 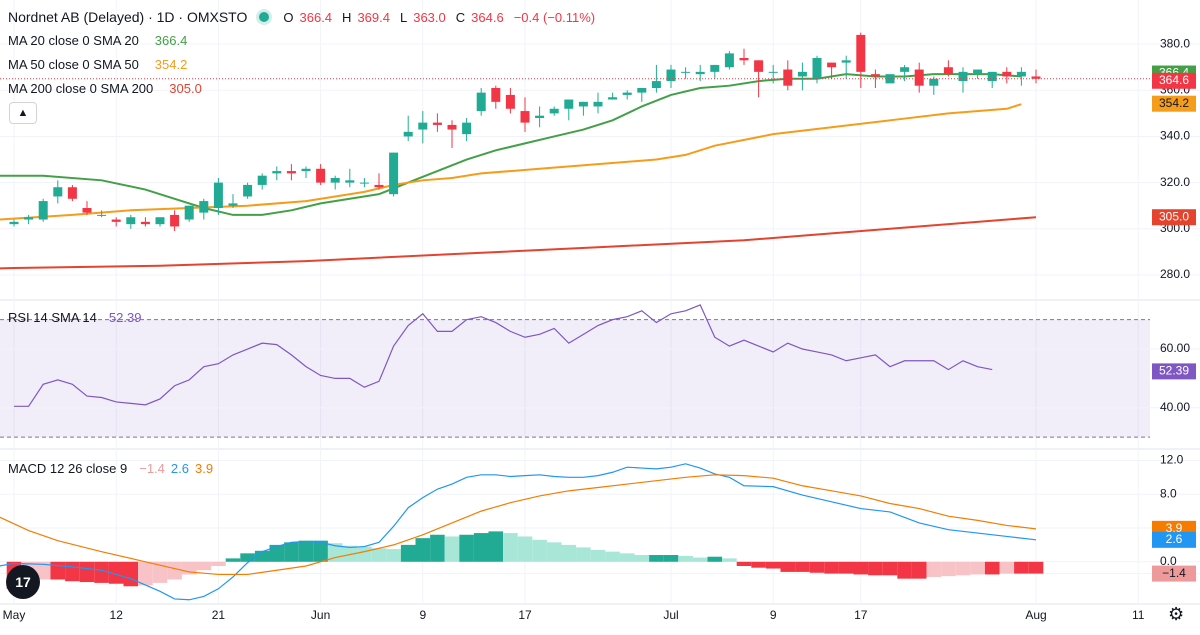 I want to click on ma50-price-tag-text: 354.2, so click(x=1174, y=103).